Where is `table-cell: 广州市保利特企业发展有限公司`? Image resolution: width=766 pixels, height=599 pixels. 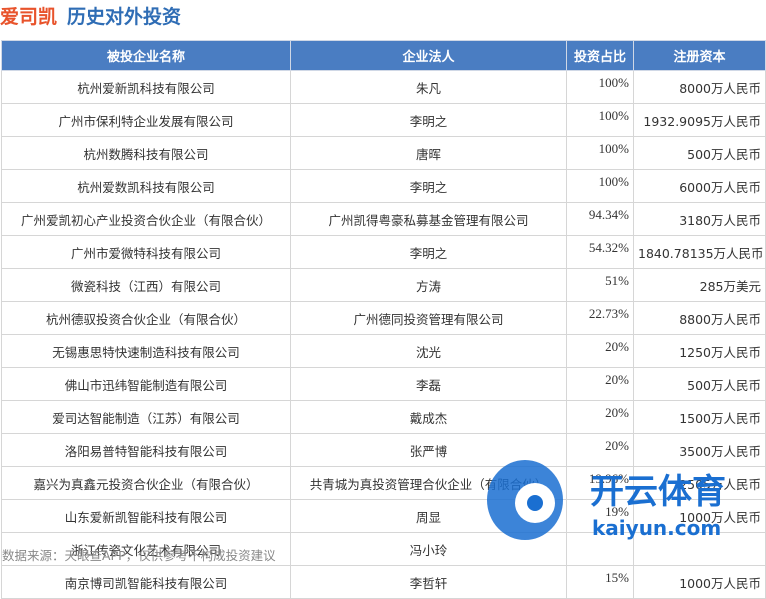 table-cell: 广州市保利特企业发展有限公司 is located at coordinates (146, 120).